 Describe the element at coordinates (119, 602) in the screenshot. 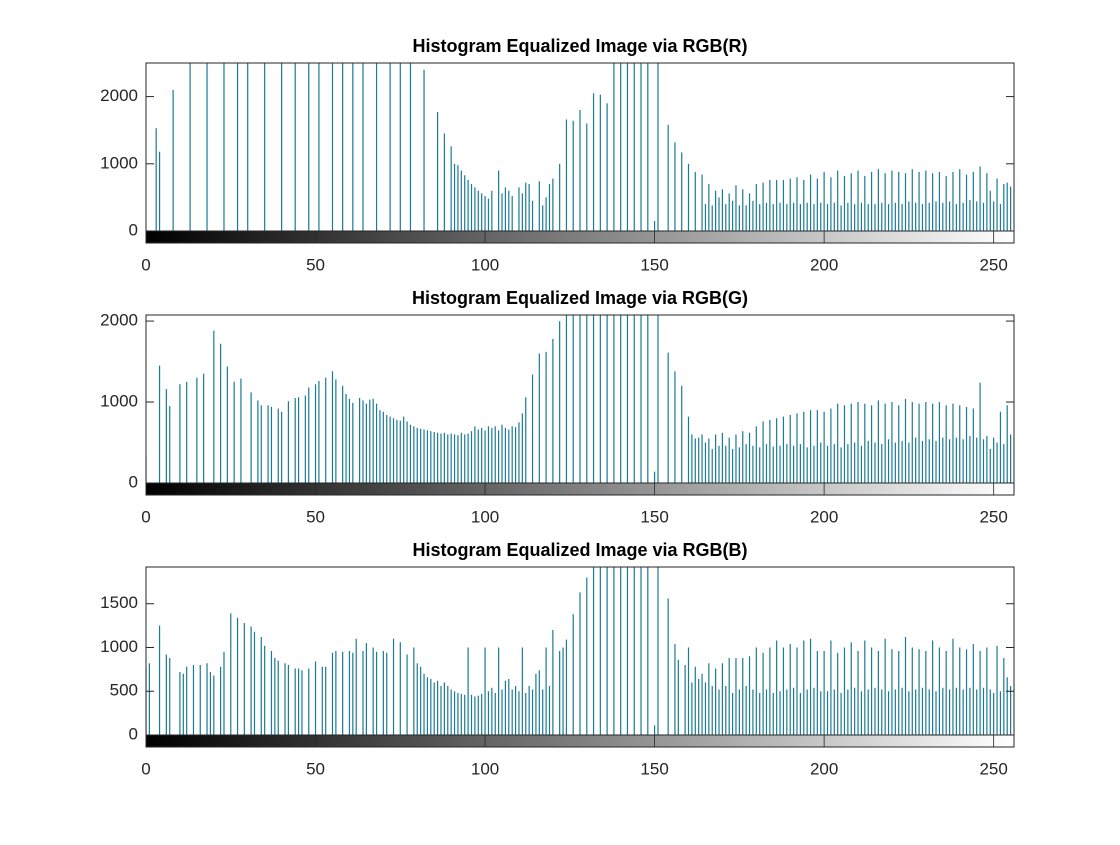

I see `y-tick-label: 1500` at that location.